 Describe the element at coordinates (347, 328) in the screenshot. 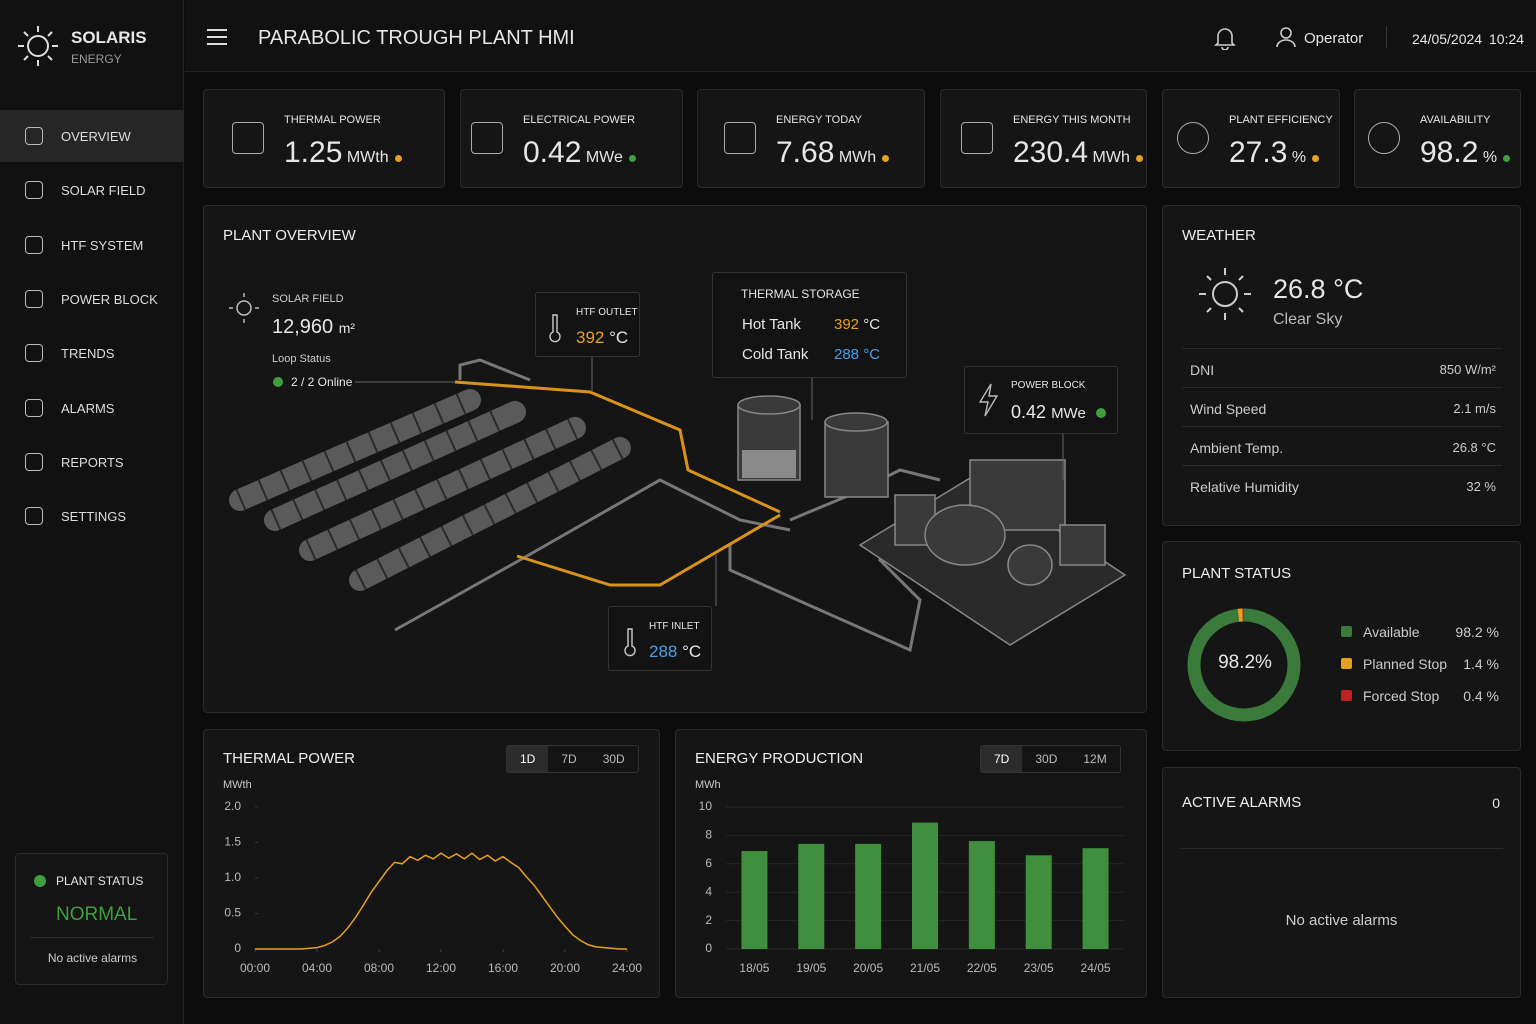

I see `unit: m²` at that location.